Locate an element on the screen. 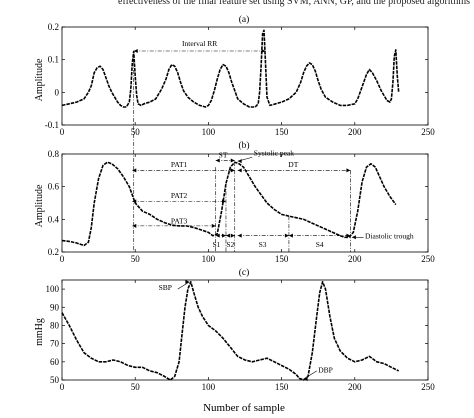 The width and height of the screenshot is (474, 418). interval-rr-arrow-head-right is located at coordinates (263, 51).